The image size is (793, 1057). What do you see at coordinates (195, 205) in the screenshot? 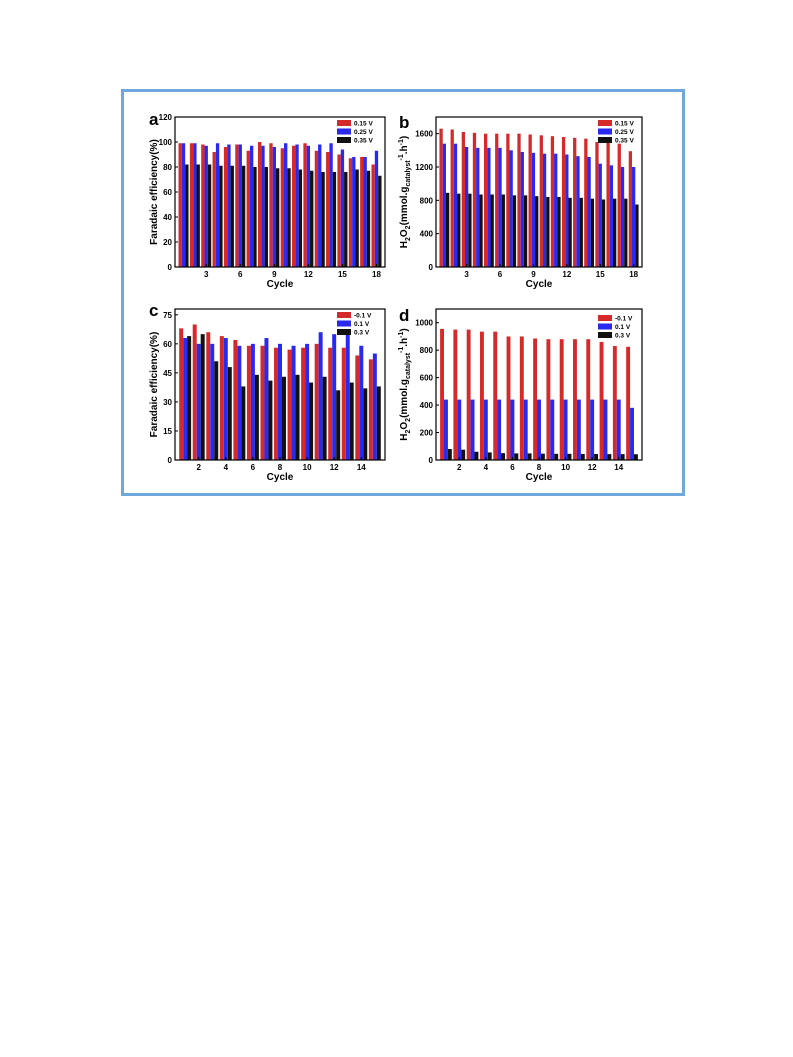
I see `bar-a-s2-c2` at bounding box center [195, 205].